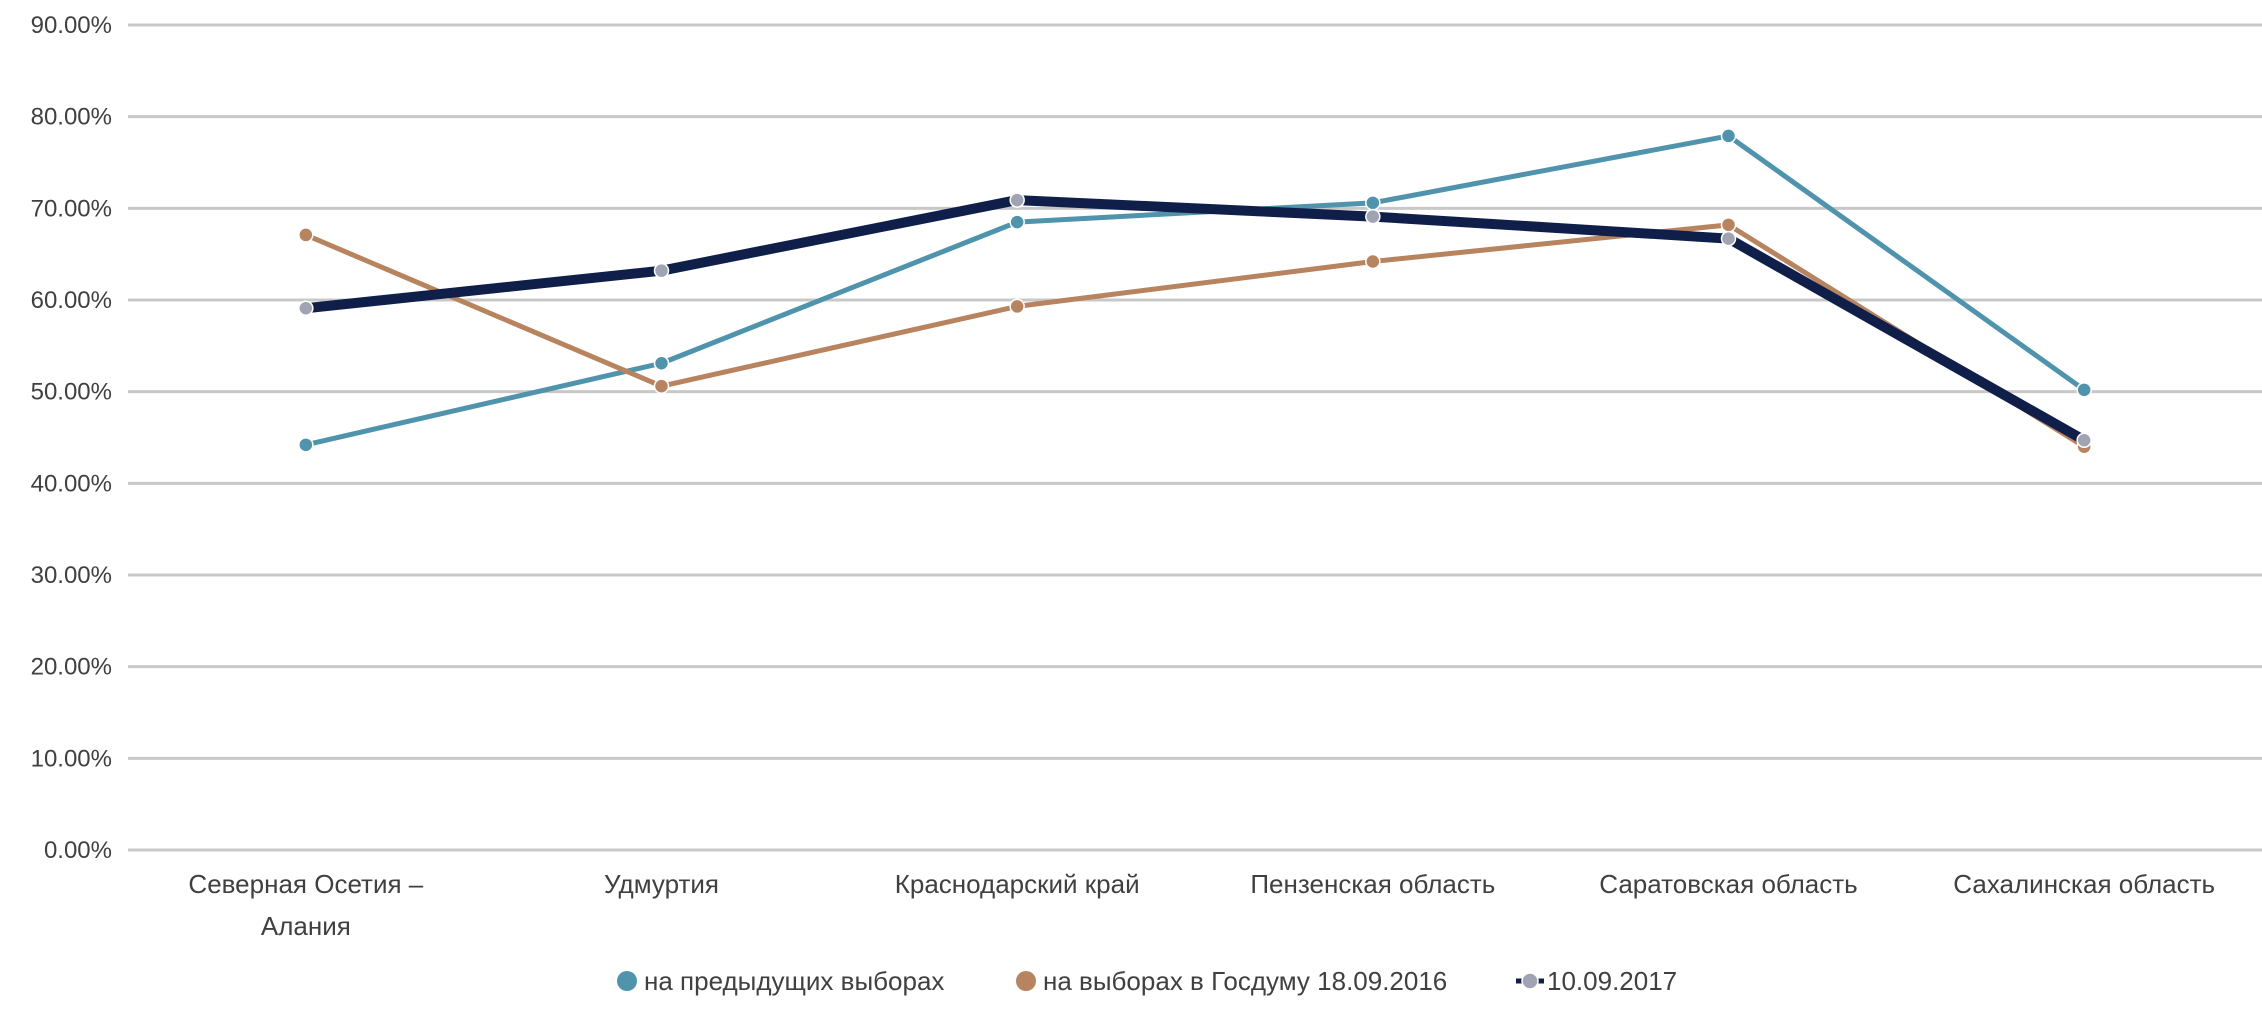  I want to click on x-category-label: Пензенская область, so click(1372, 884).